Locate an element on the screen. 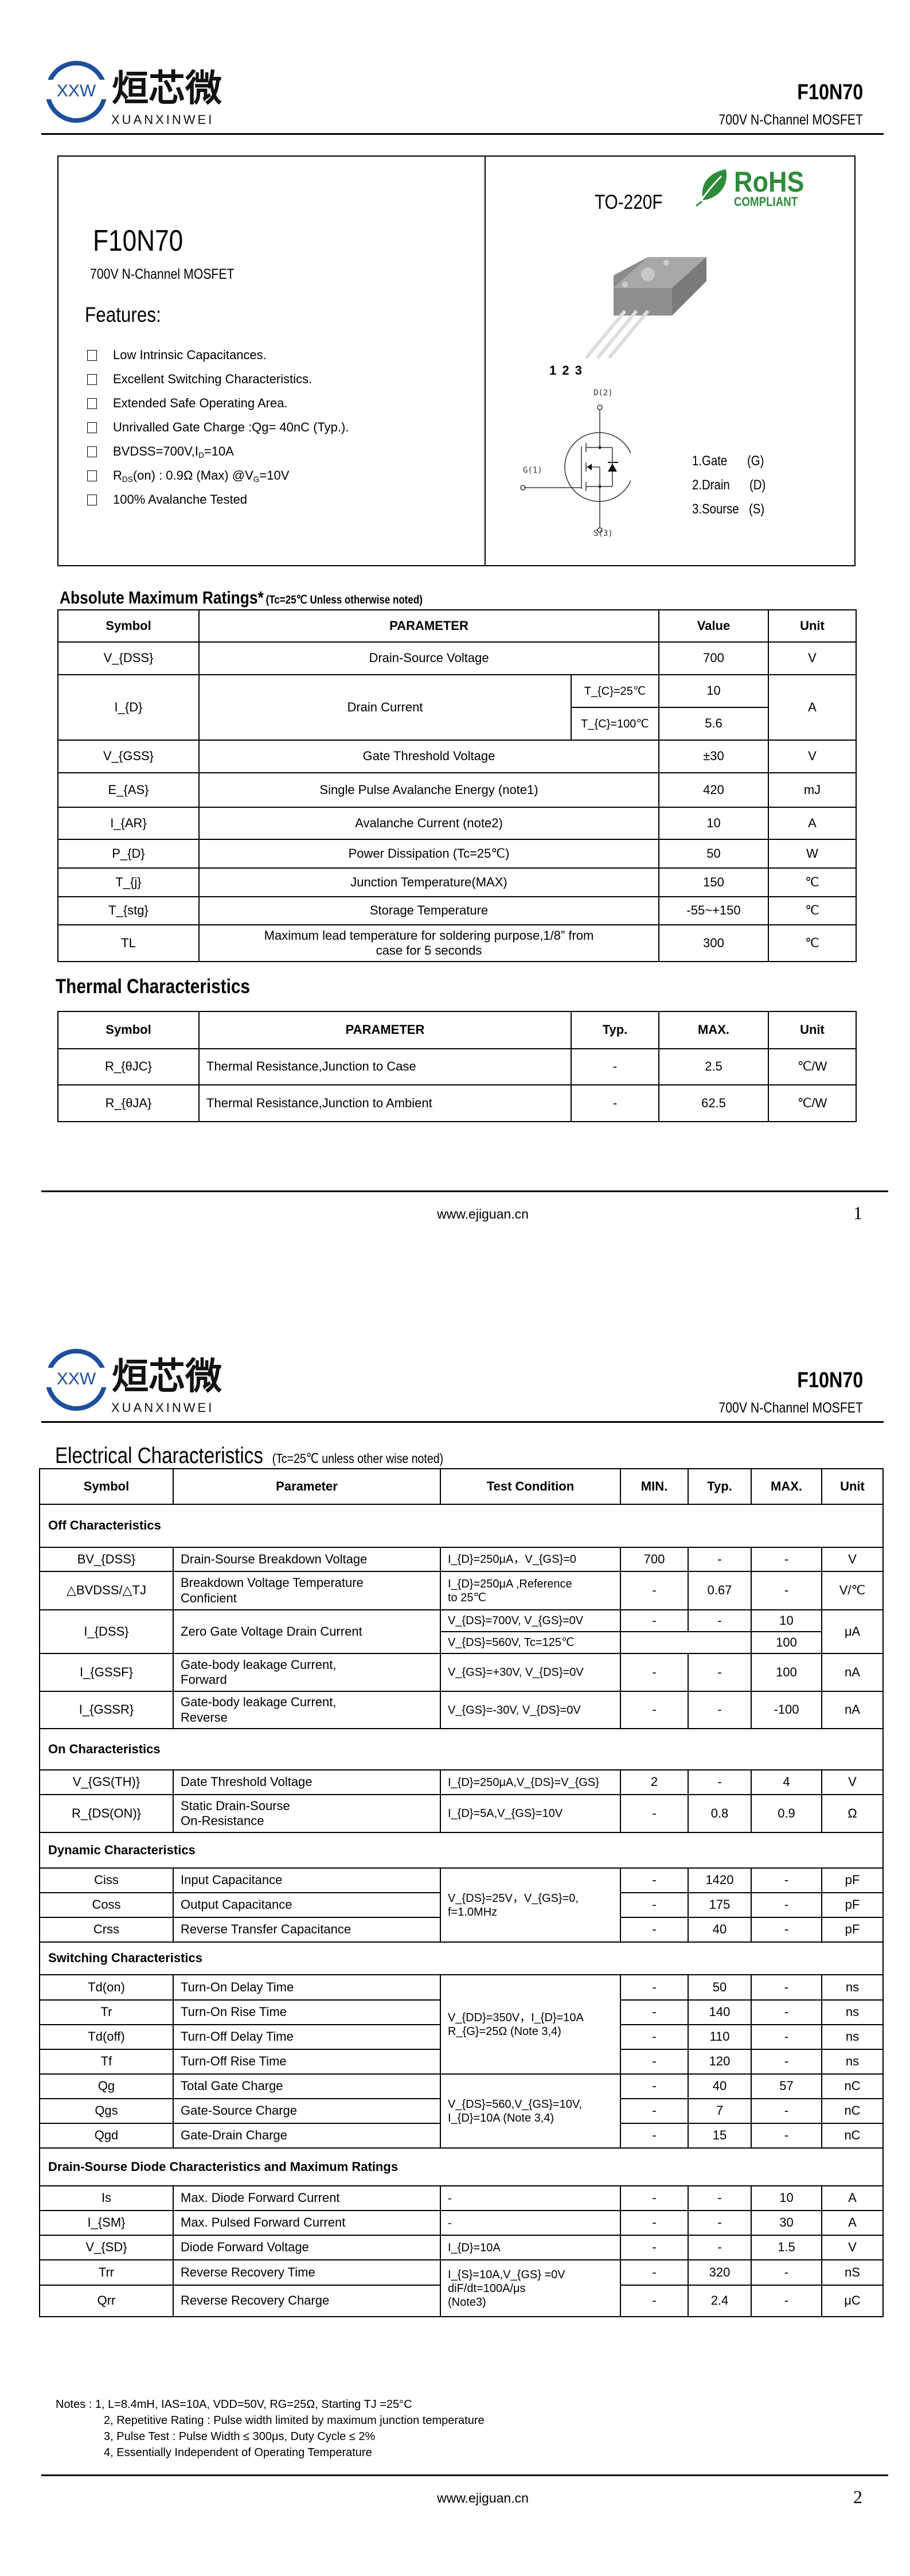 The width and height of the screenshot is (910, 2576). parameter-cell: Reverse Recovery Charge is located at coordinates (307, 2301).